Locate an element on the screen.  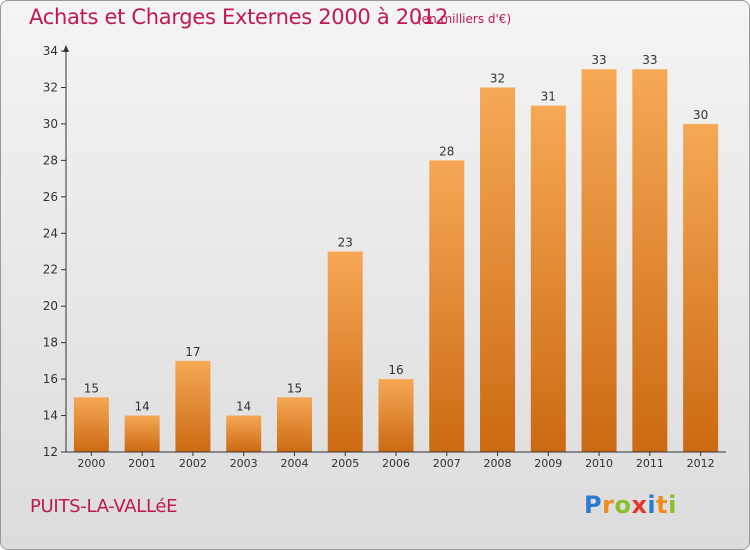
bar-2002 is located at coordinates (193, 406).